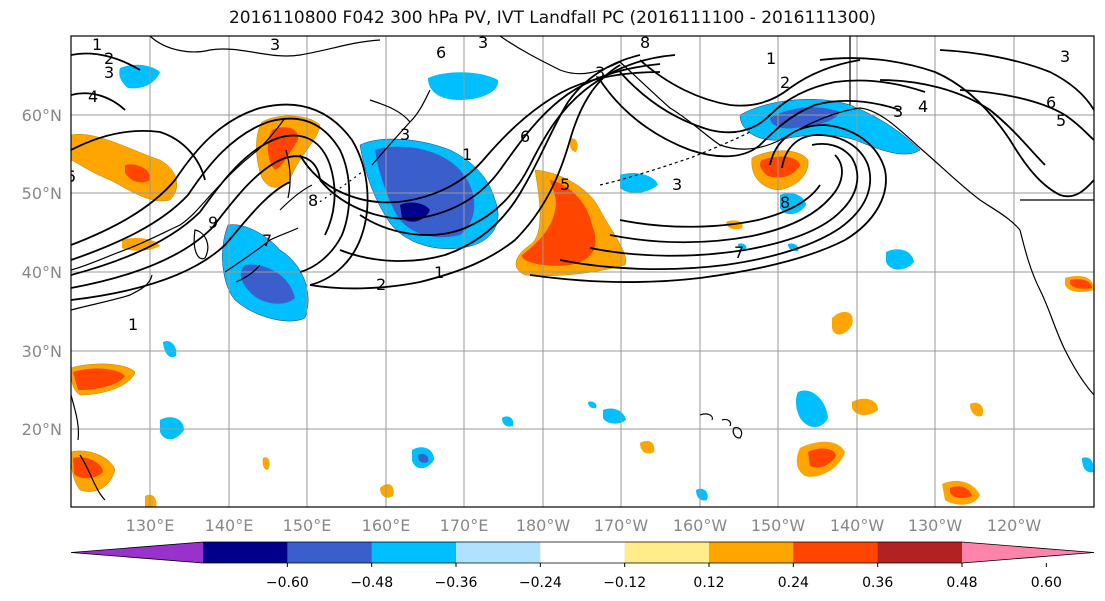 This screenshot has height=601, width=1105. Describe the element at coordinates (1014, 525) in the screenshot. I see `longitude-label: 120°W` at that location.